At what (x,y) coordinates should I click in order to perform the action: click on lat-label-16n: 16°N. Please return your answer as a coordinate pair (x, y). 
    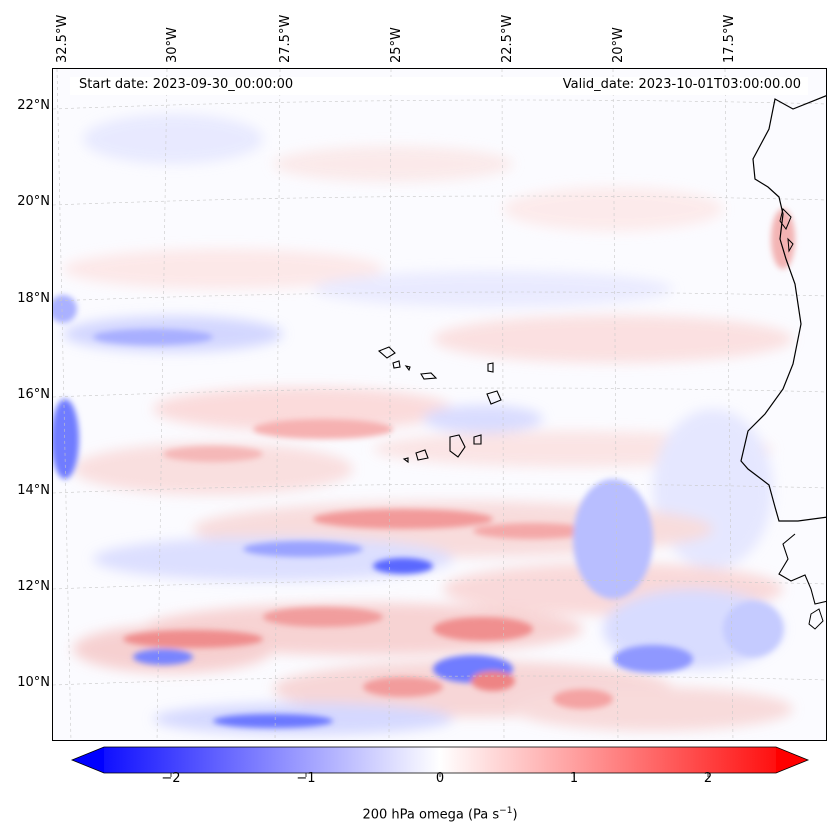
    Looking at the image, I should click on (33, 394).